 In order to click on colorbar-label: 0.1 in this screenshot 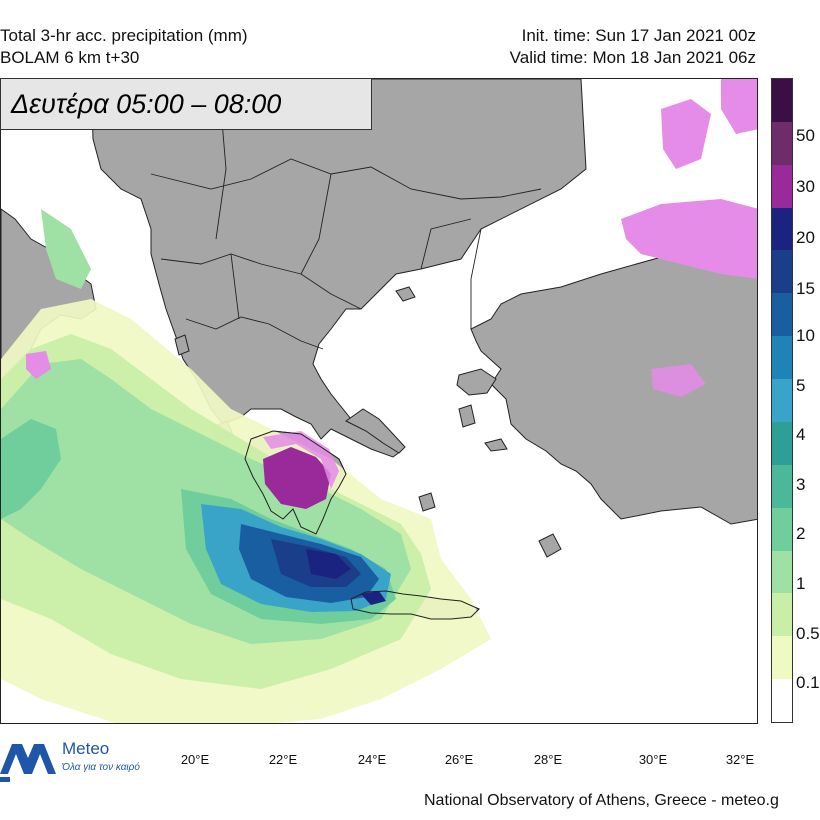, I will do `click(808, 682)`.